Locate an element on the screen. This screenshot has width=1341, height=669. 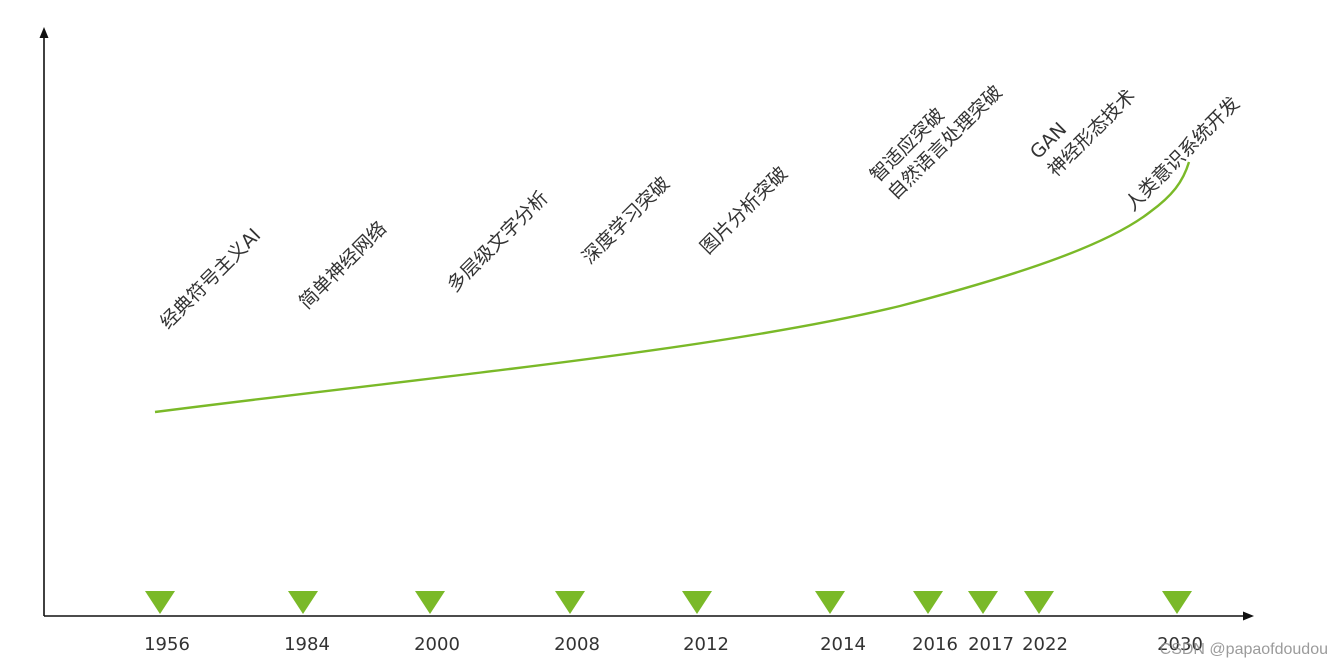
y-axis-arrow-icon is located at coordinates (44, 32).